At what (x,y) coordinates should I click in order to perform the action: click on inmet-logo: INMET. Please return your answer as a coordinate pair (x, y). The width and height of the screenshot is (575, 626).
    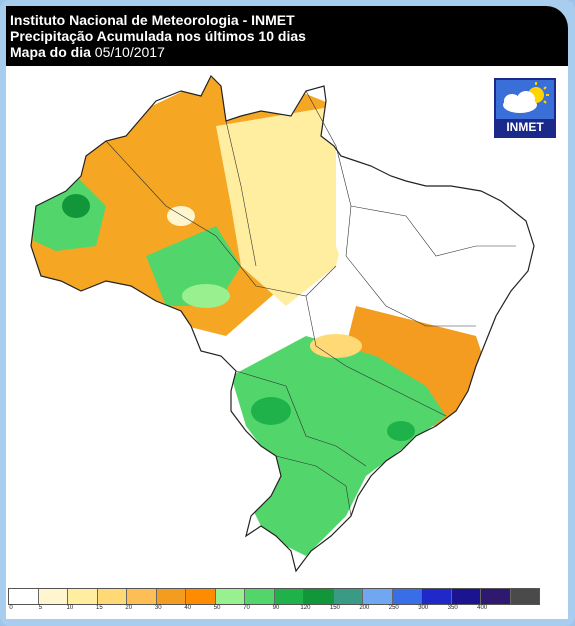
    Looking at the image, I should click on (525, 108).